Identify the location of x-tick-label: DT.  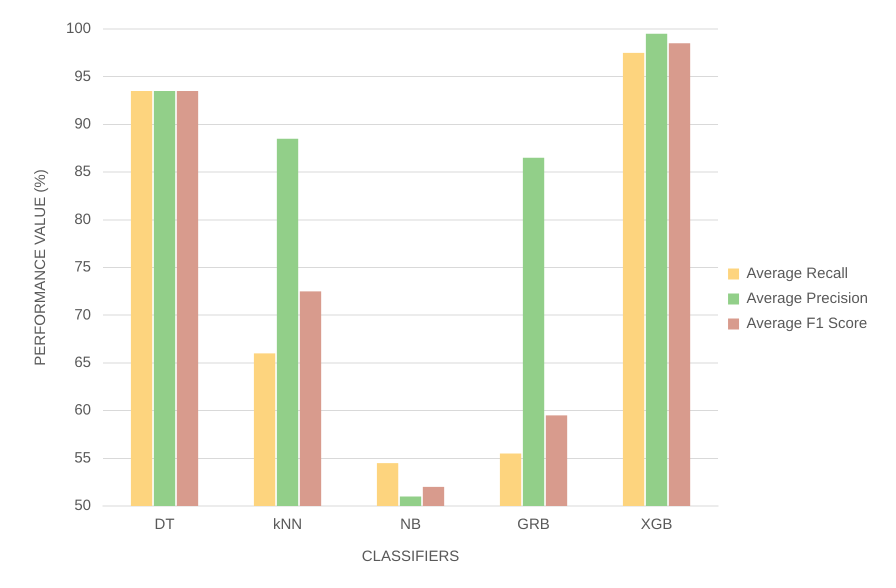
(164, 525).